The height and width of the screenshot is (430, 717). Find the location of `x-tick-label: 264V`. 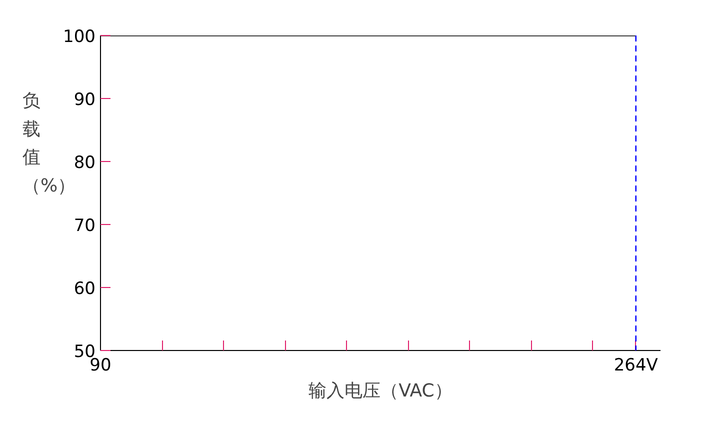

x-tick-label: 264V is located at coordinates (636, 366).